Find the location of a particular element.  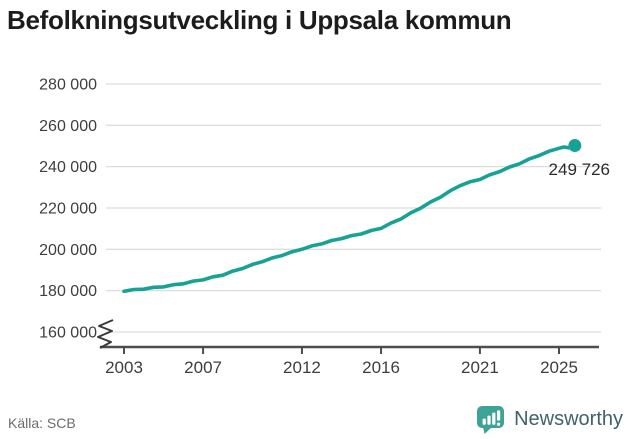

y-axis-tick-label: 180 000 is located at coordinates (68, 291).